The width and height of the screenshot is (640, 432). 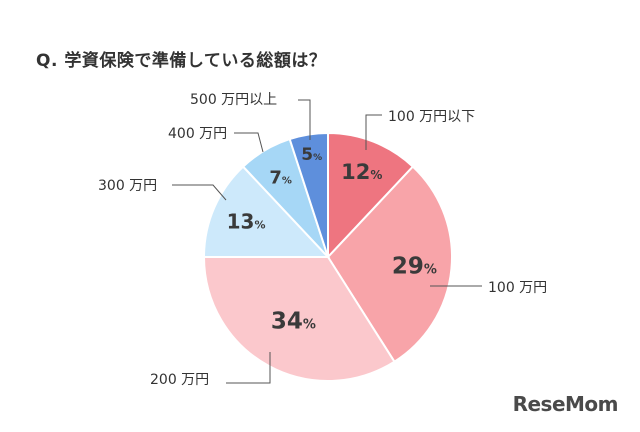 What do you see at coordinates (361, 172) in the screenshot?
I see `percent-label-100-man-ika: 12%` at bounding box center [361, 172].